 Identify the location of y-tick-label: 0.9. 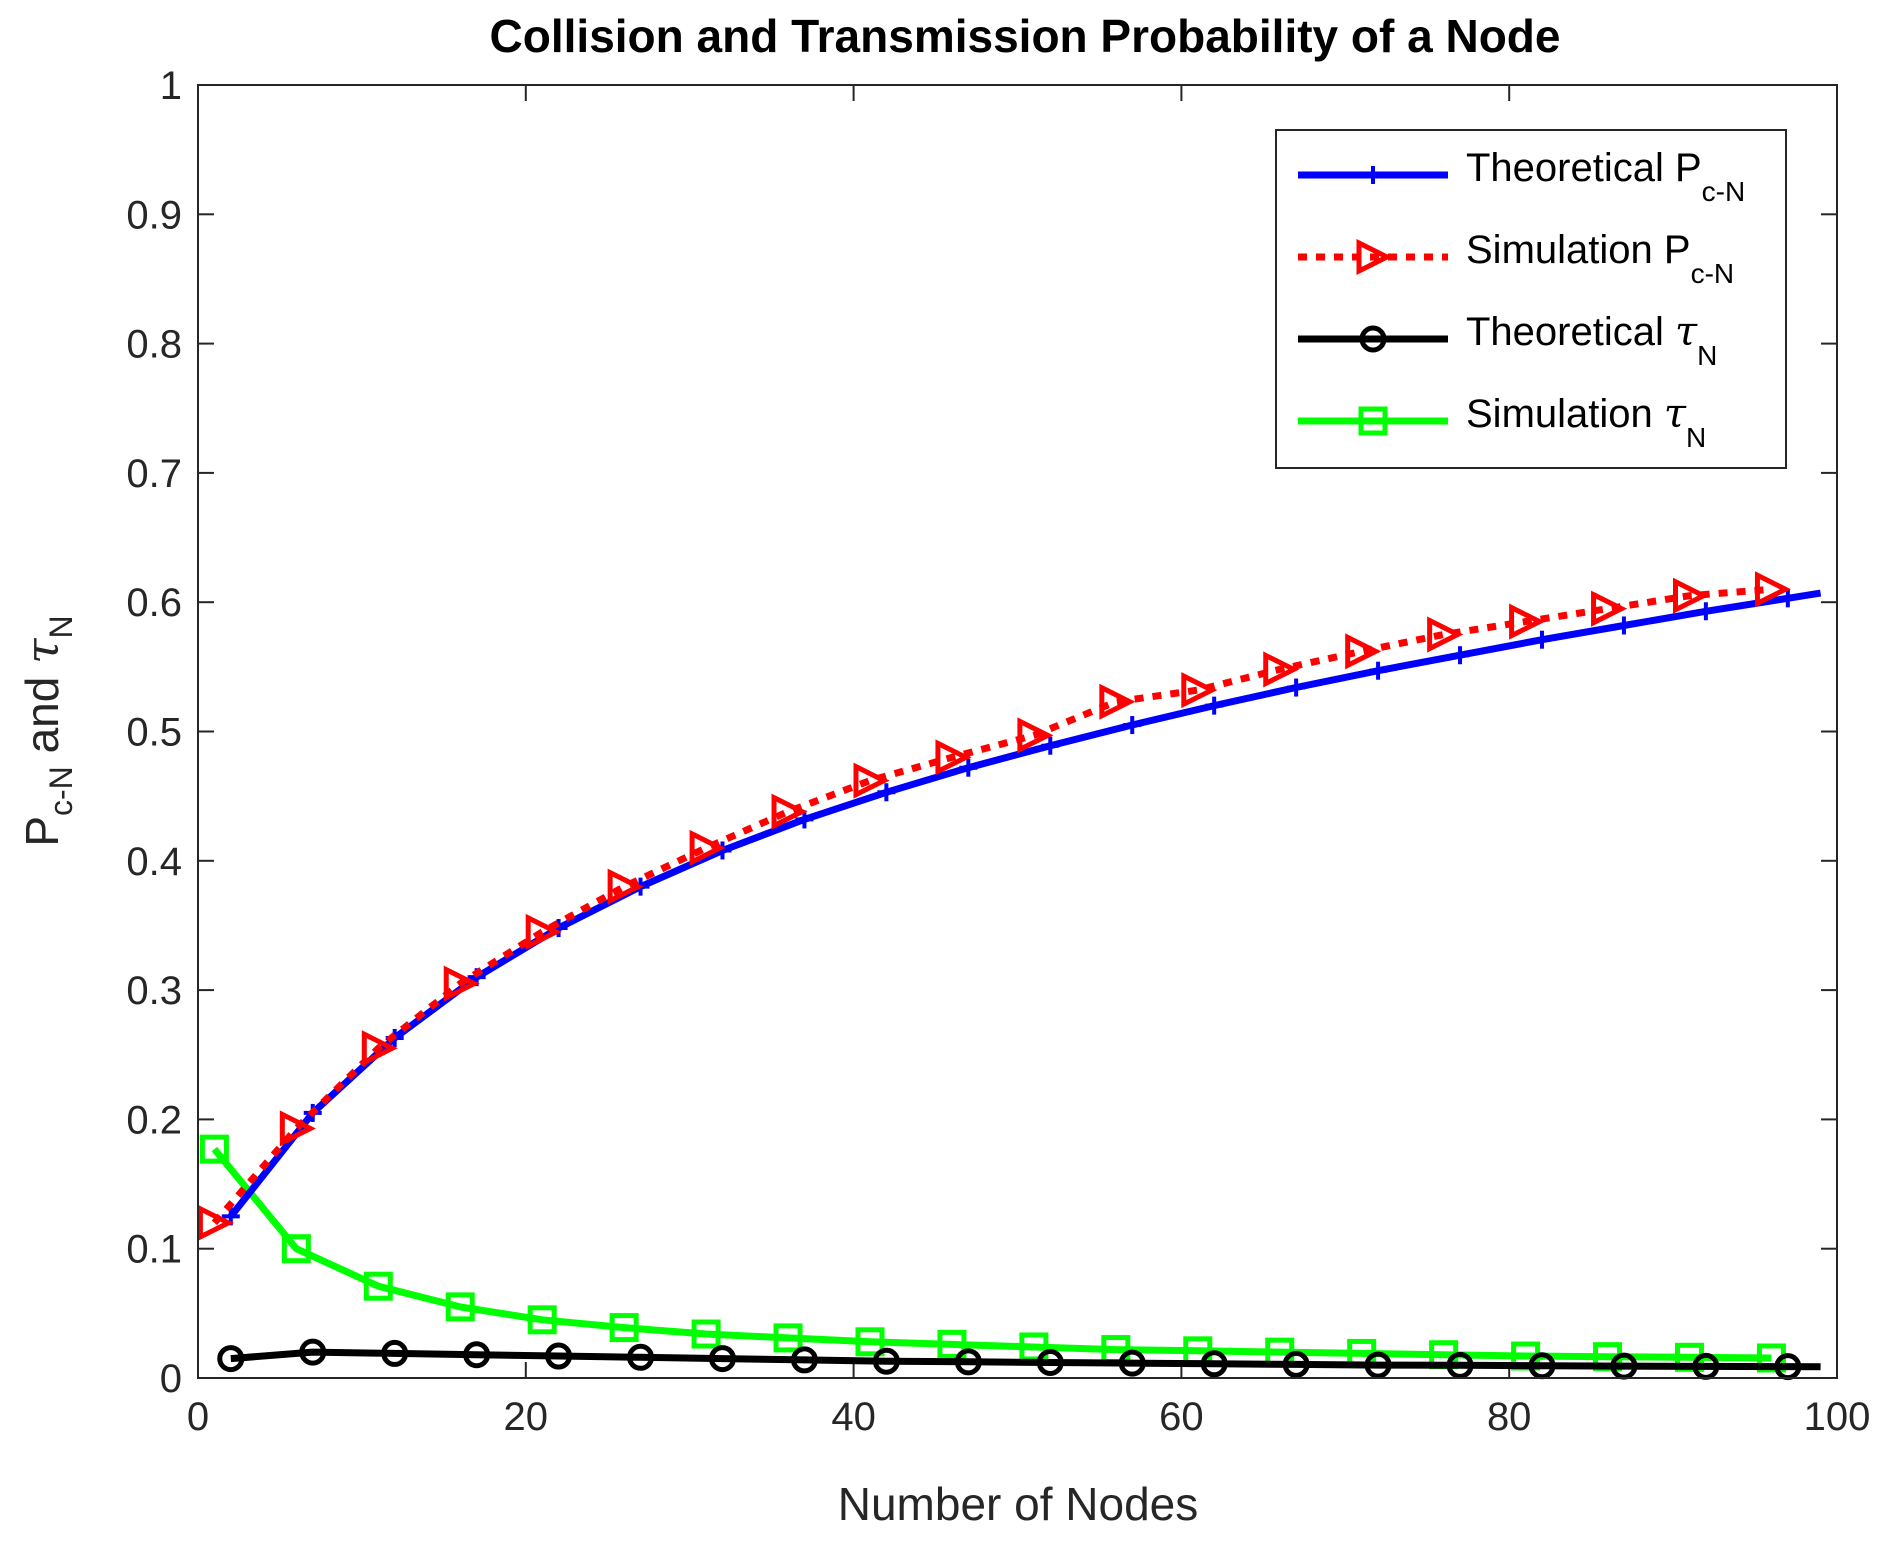
(154, 215).